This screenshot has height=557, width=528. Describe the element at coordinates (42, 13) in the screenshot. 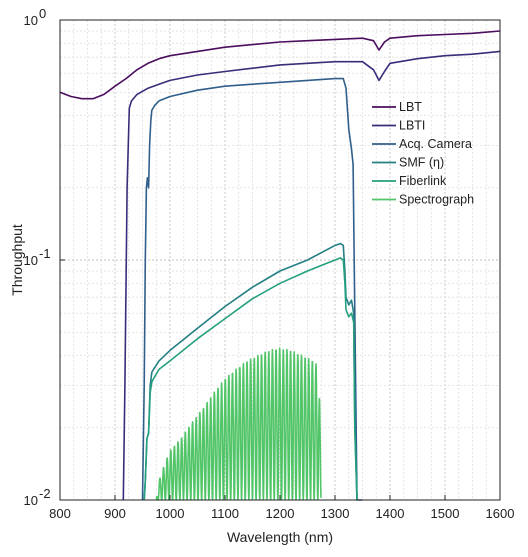

I see `y-tick-exponent: 0` at that location.